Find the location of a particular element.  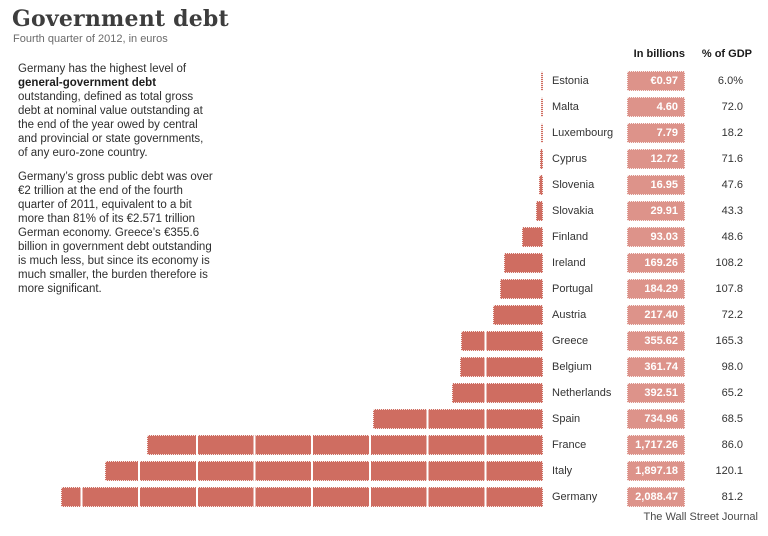

debt-value-box: 361.74 is located at coordinates (656, 367).